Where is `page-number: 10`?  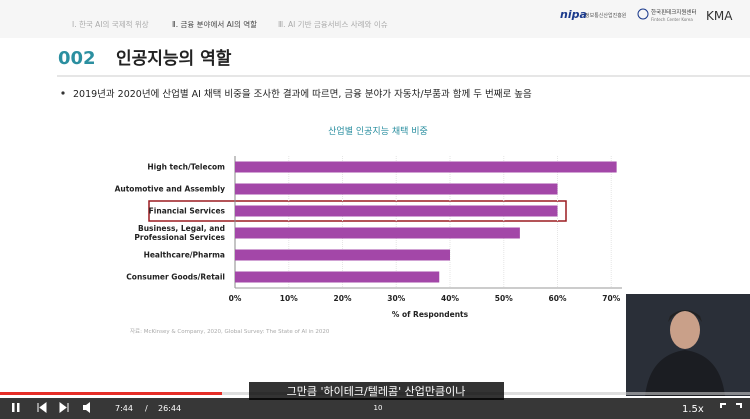 page-number: 10 is located at coordinates (378, 408).